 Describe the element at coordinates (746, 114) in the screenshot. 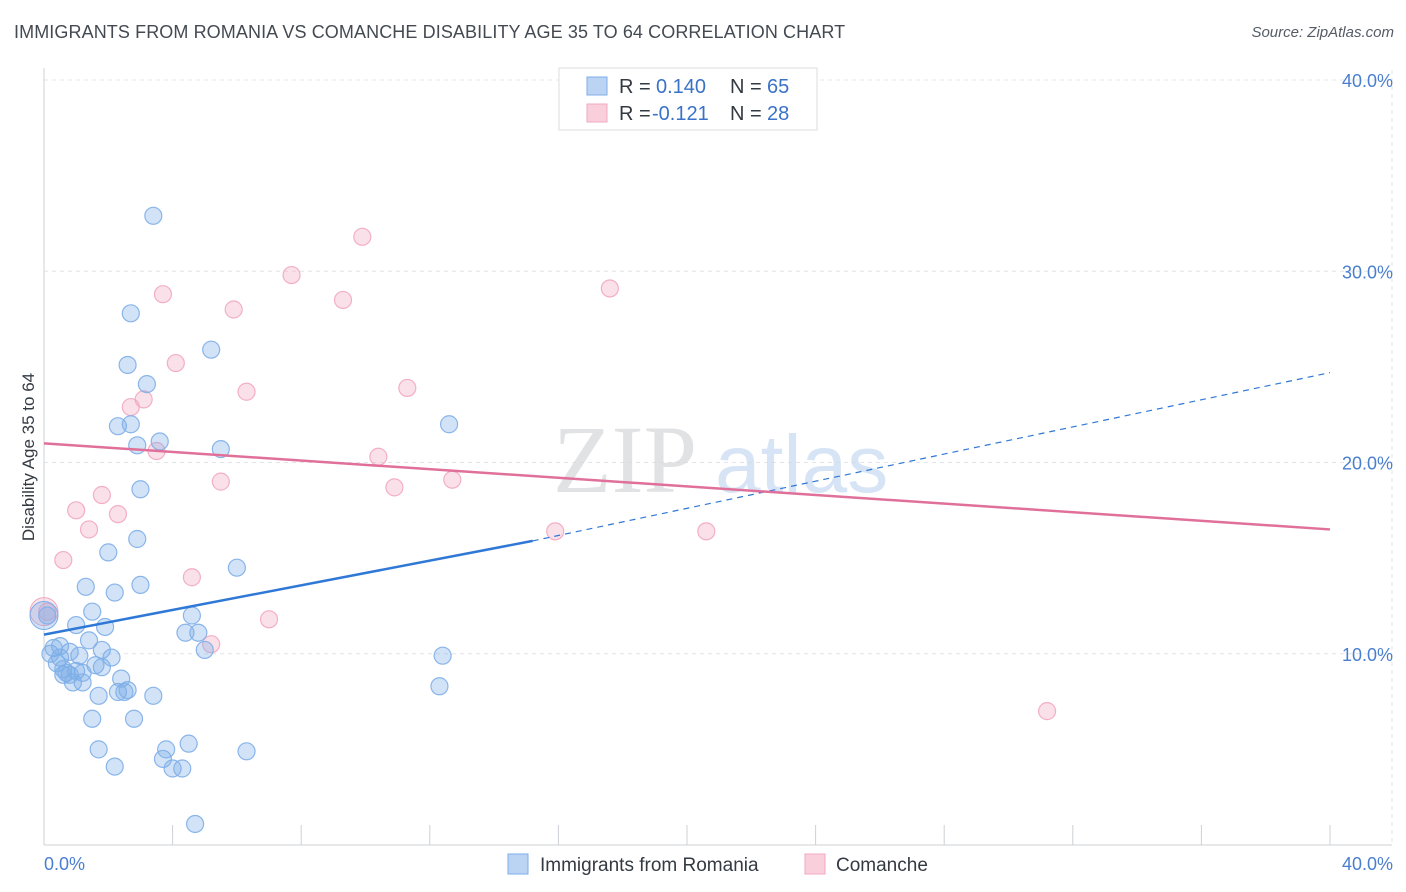

I see `legend-n-label-2: N =` at that location.